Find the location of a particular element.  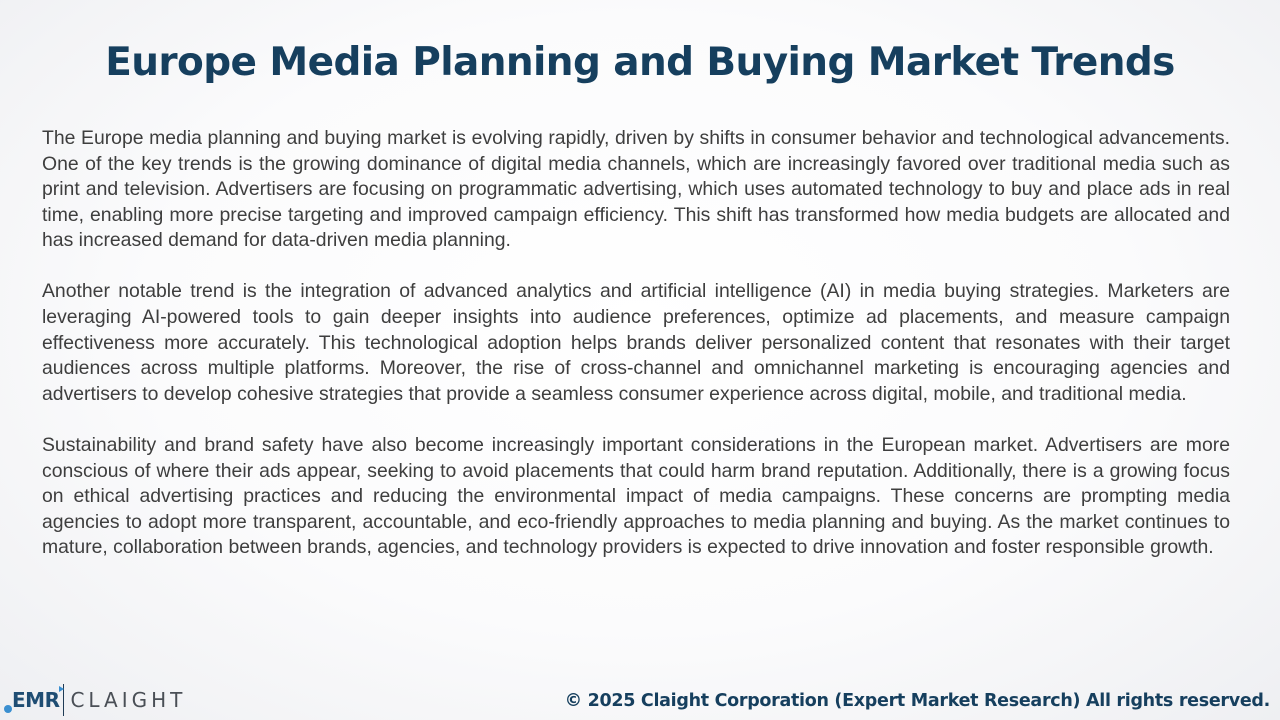

logo-dot-icon is located at coordinates (8, 709).